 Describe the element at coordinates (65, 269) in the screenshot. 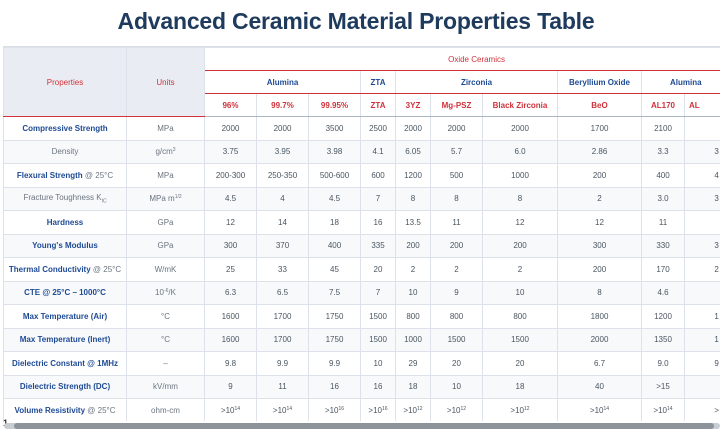

I see `row-label: Thermal Conductivity @ 25°C` at that location.